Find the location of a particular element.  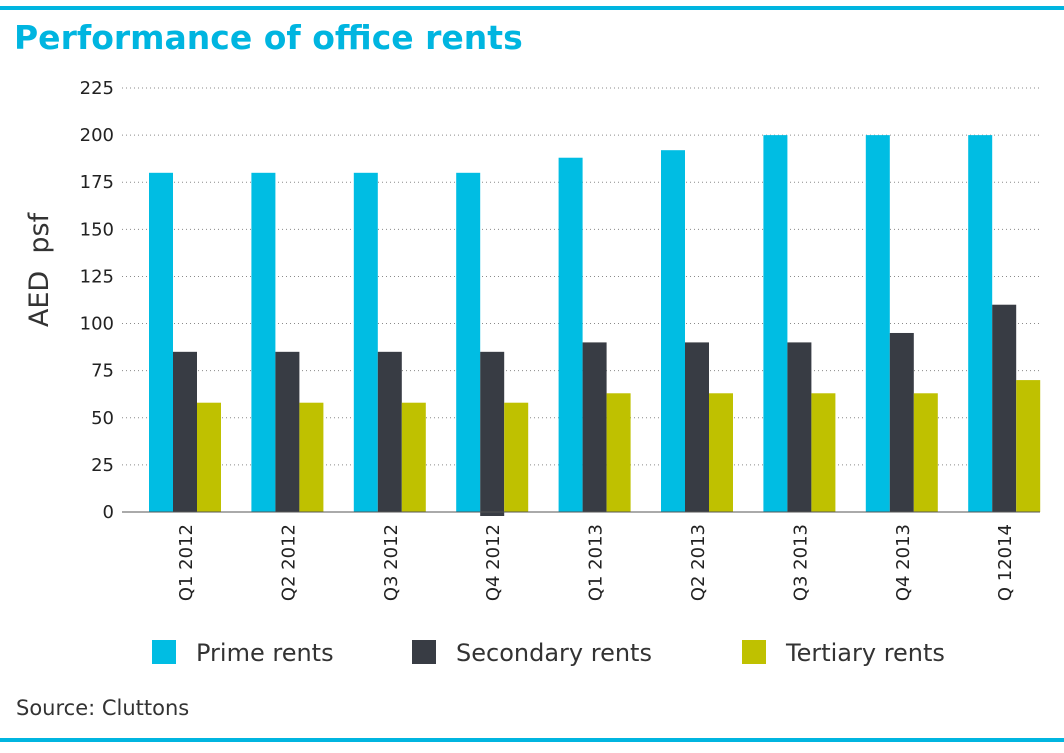

legend-label-secondary: Secondary rents is located at coordinates (554, 653).